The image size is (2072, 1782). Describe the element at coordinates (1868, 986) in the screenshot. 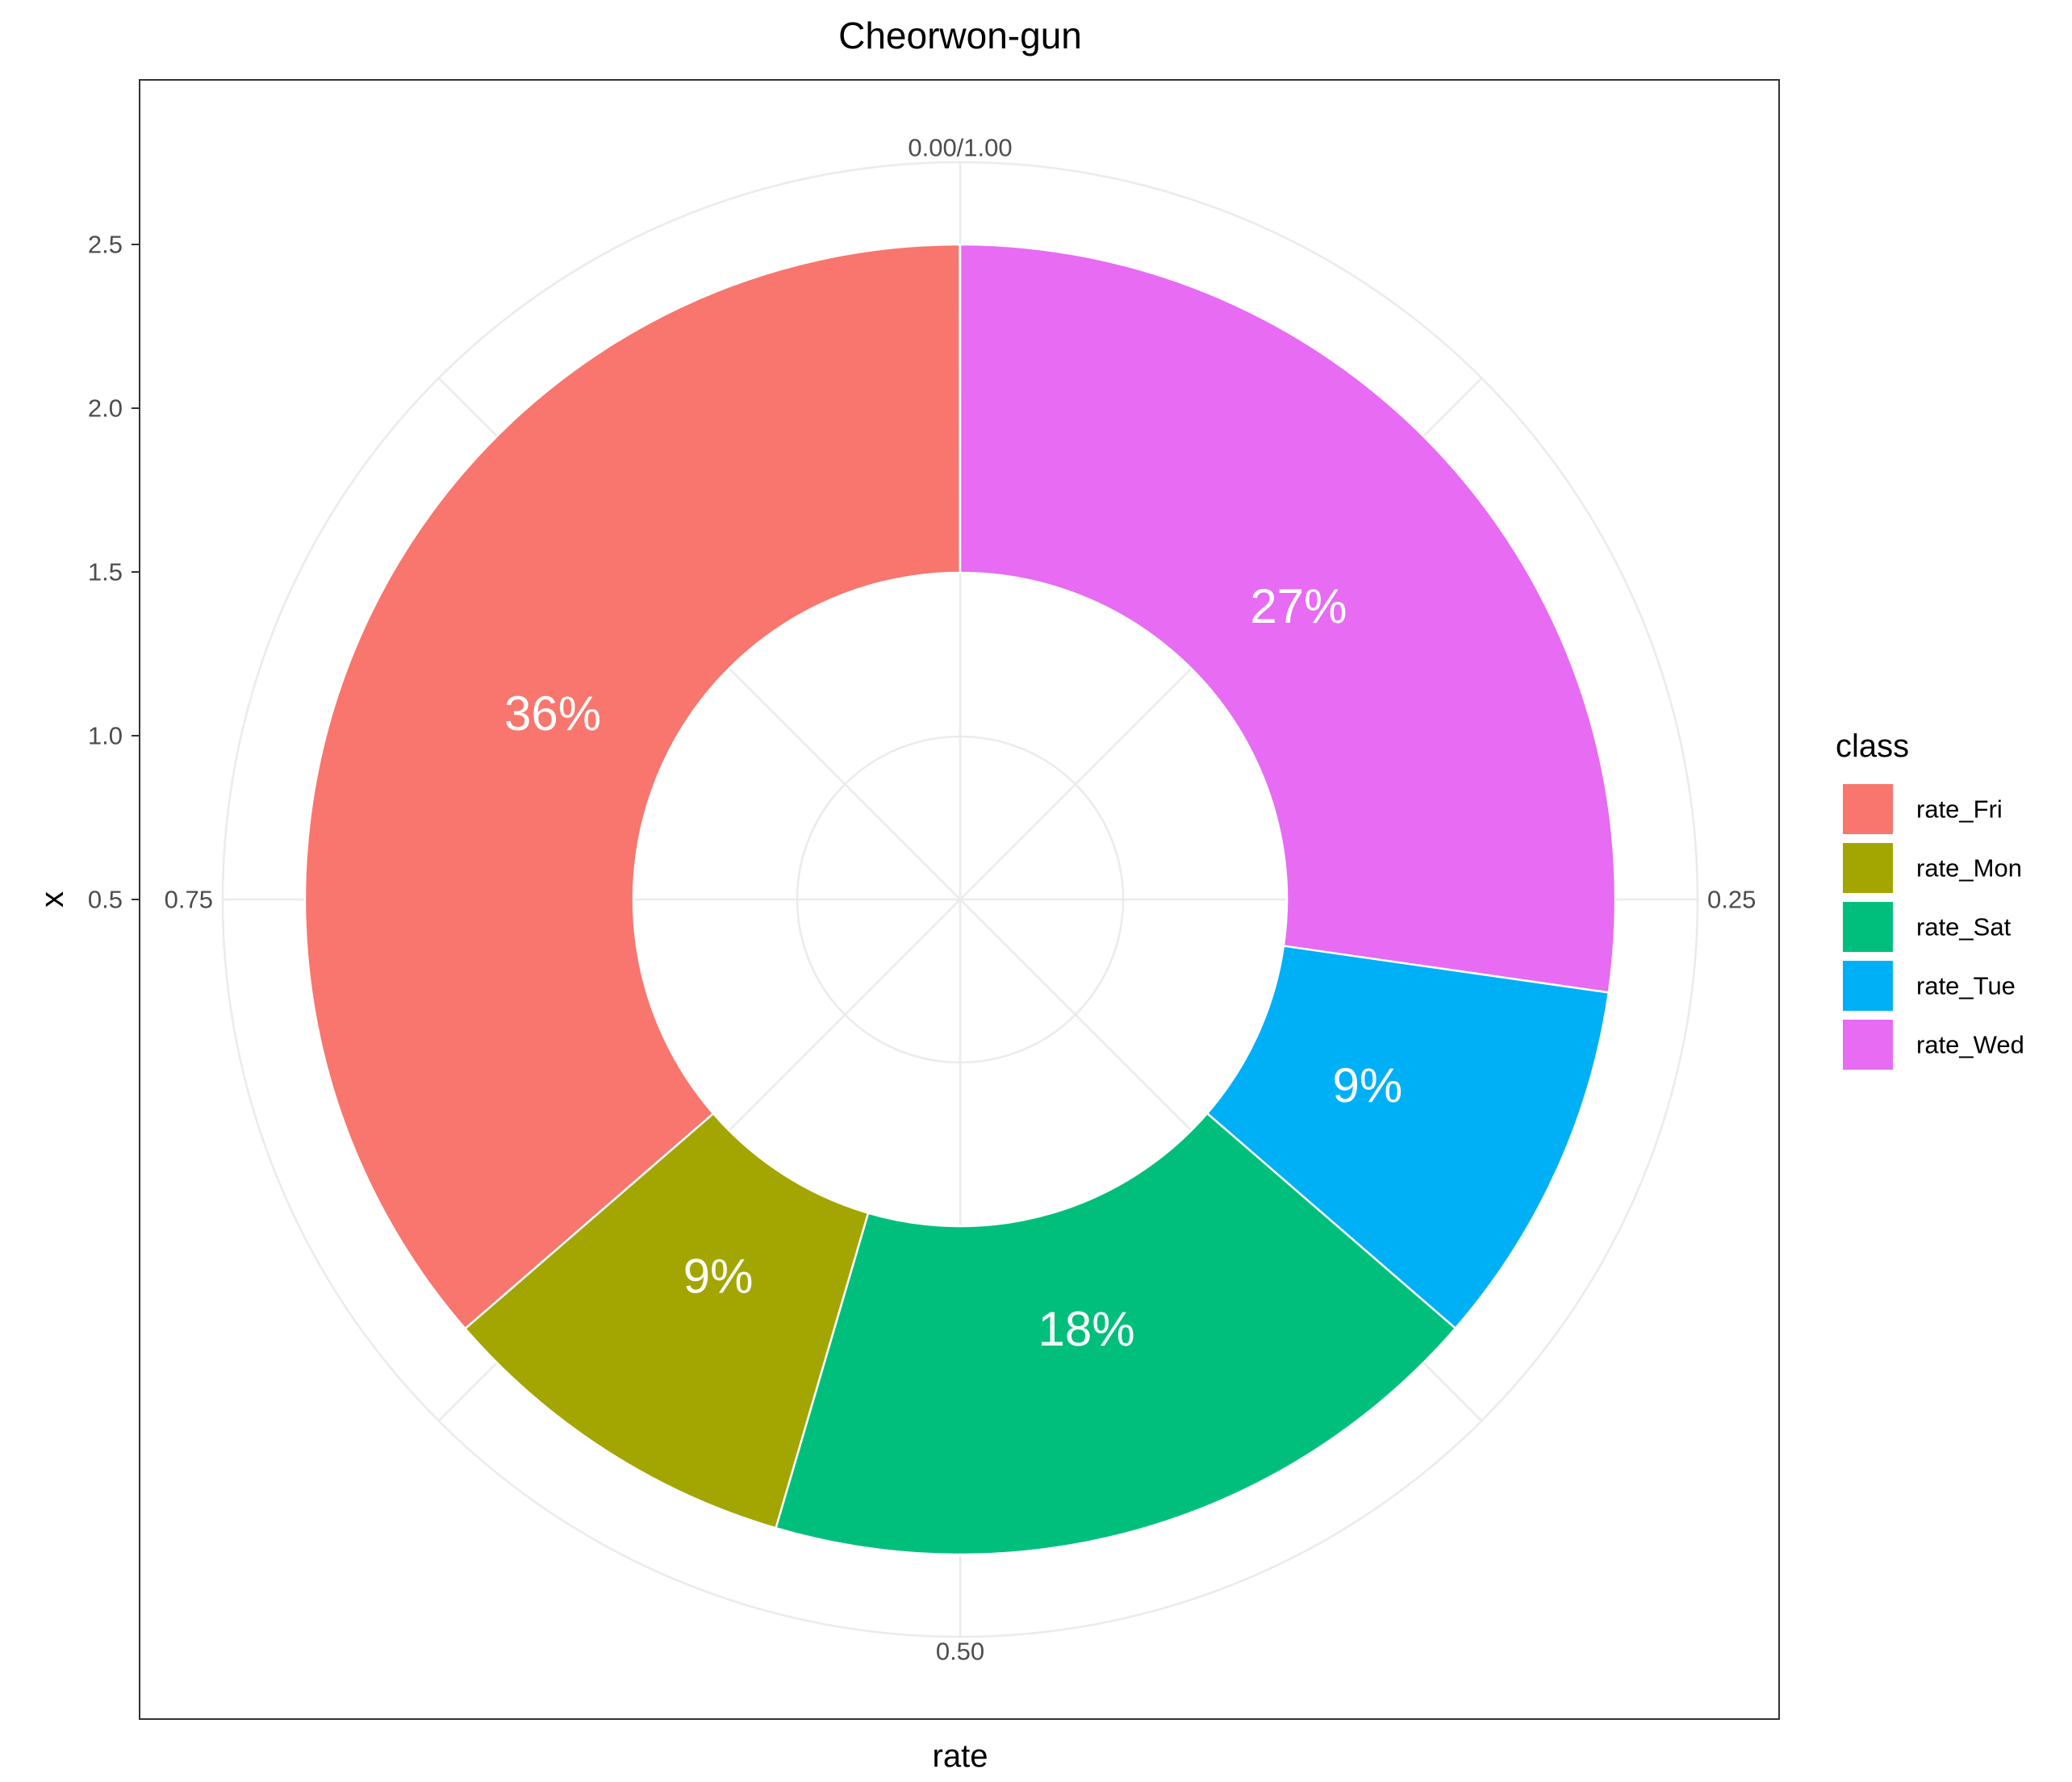

I see `legend-key-rate_Tue` at that location.